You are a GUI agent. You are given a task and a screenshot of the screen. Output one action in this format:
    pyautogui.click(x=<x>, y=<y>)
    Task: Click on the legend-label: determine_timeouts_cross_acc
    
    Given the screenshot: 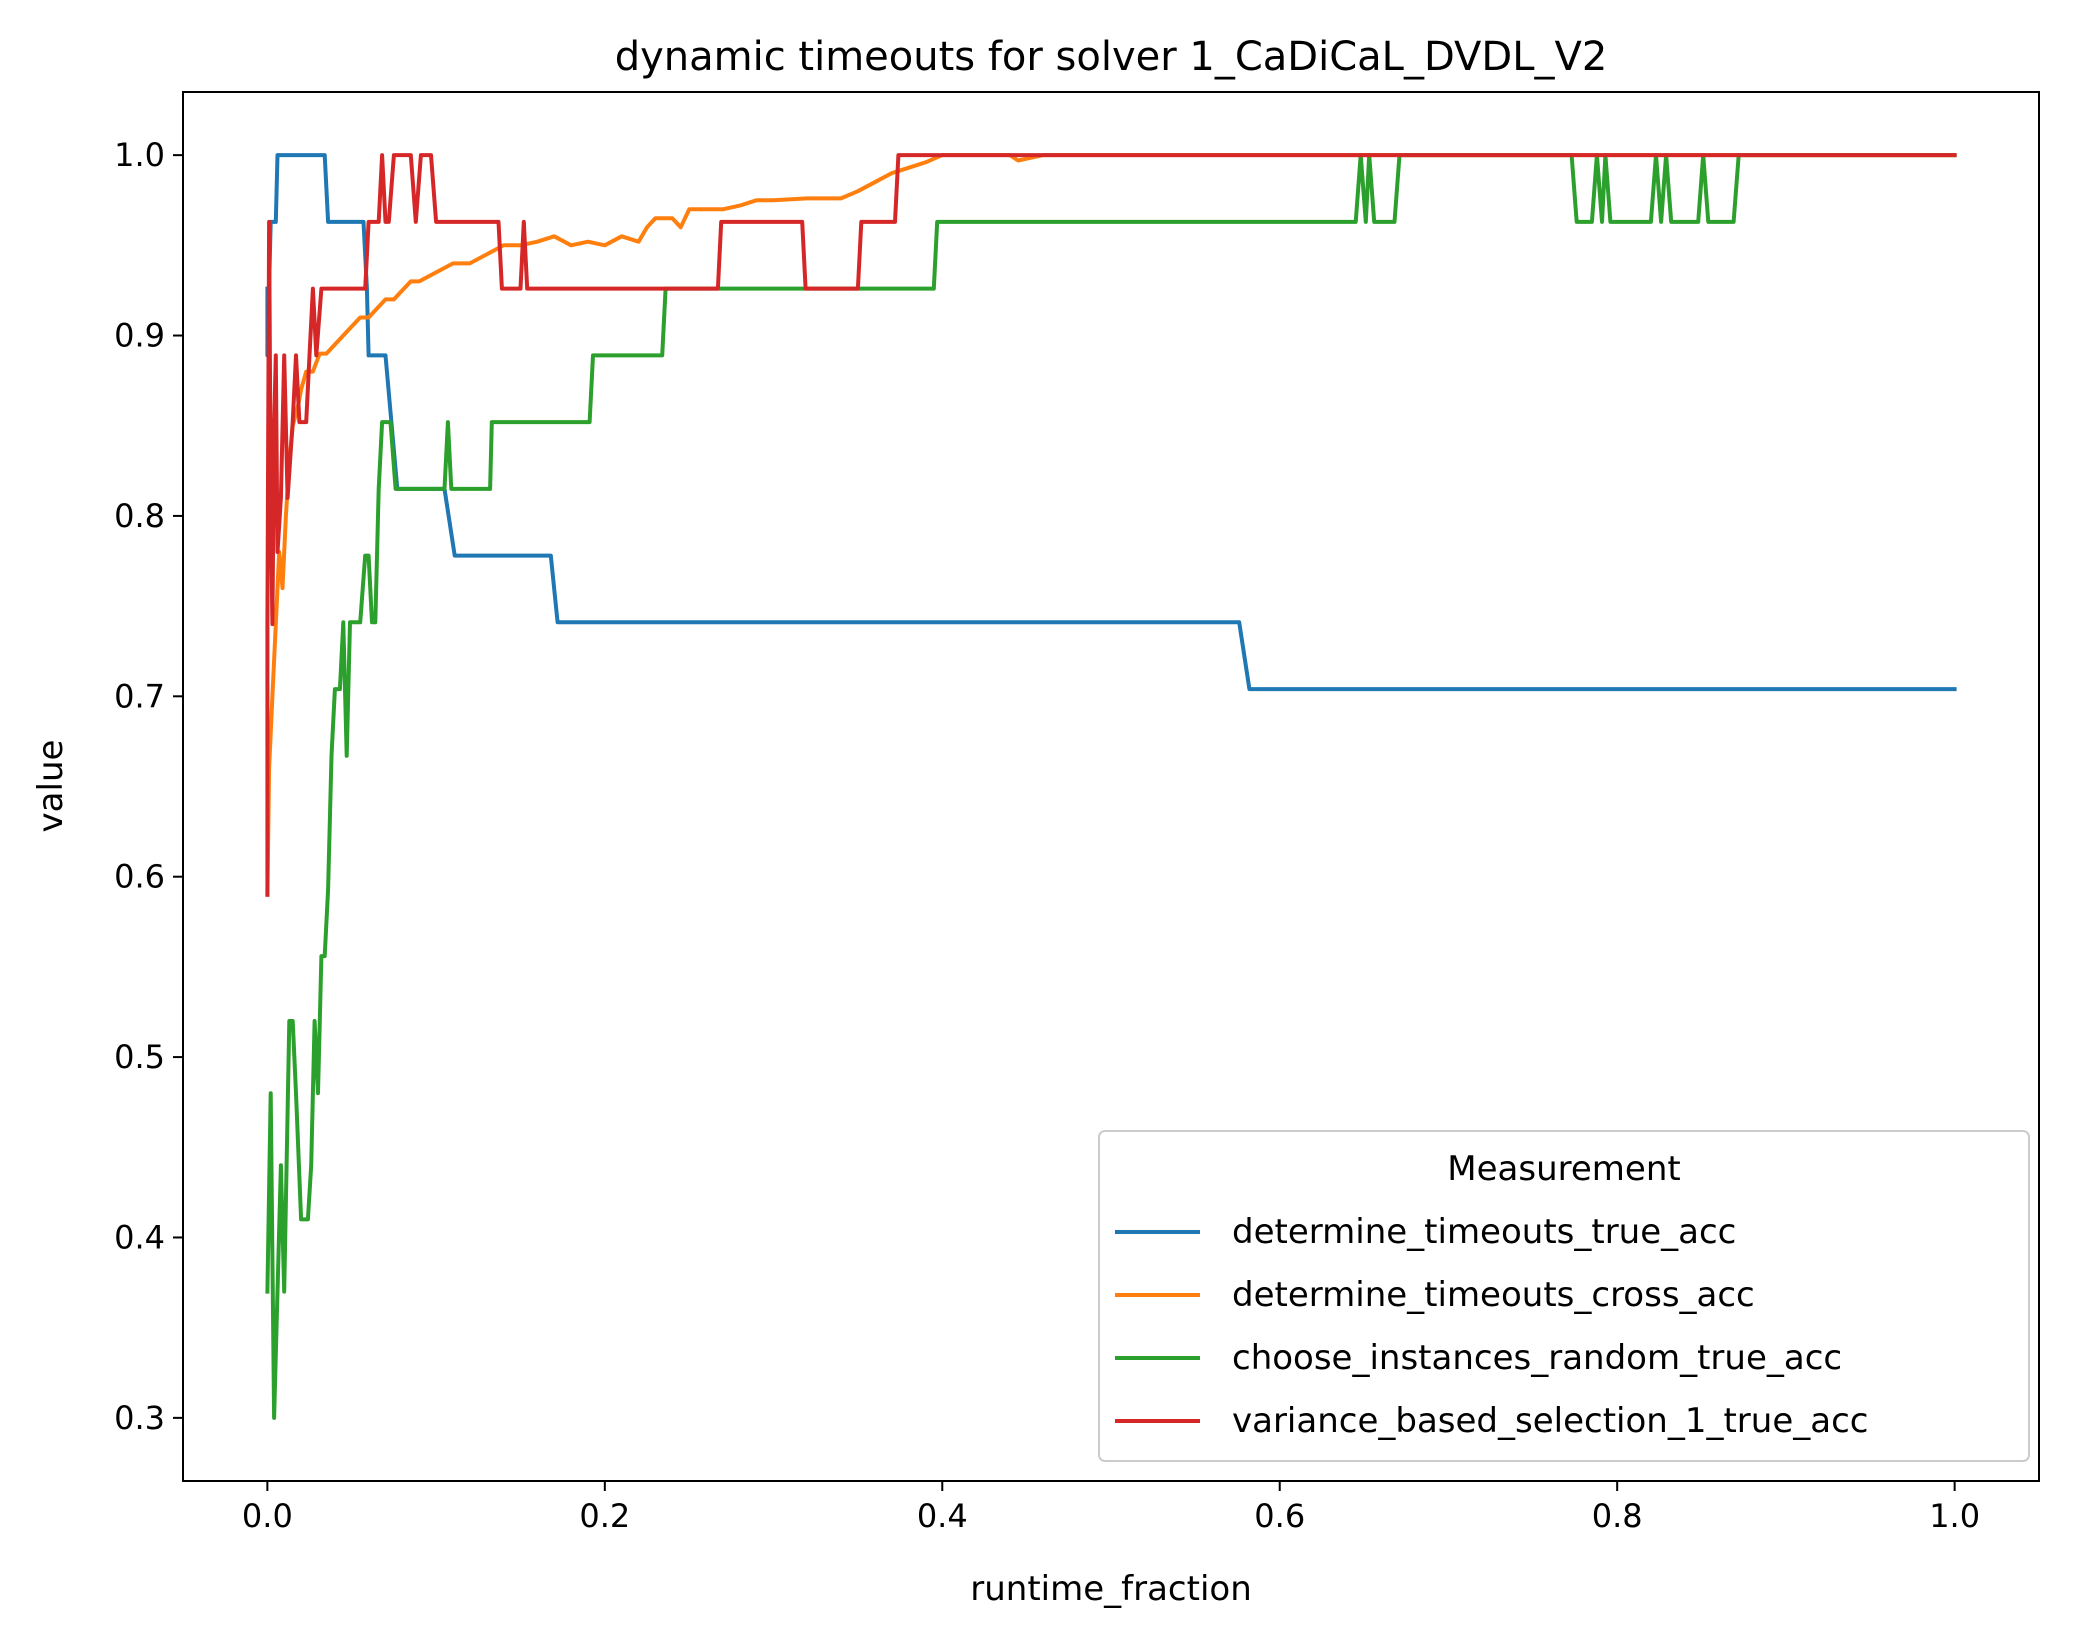 What is the action you would take?
    pyautogui.click(x=1493, y=1295)
    